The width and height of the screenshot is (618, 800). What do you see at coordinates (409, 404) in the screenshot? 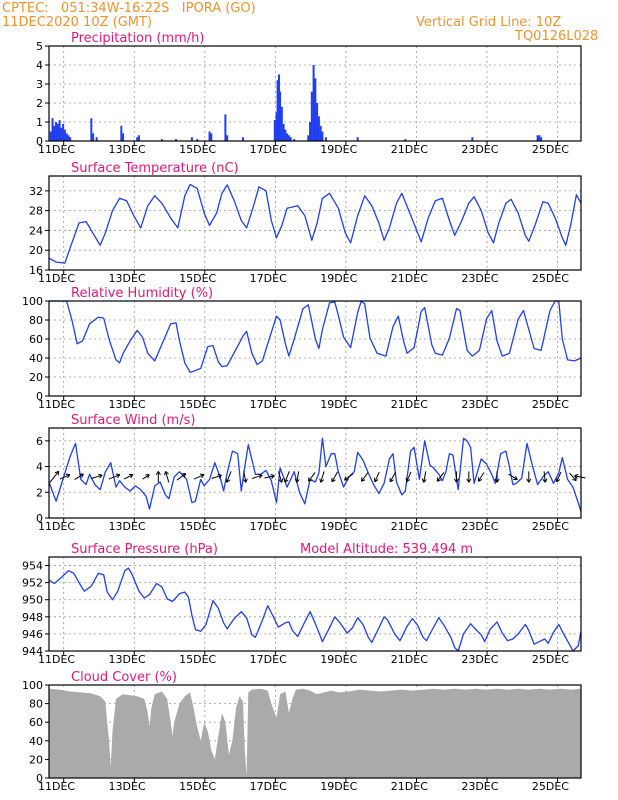
I see `humidity-x-tick-label: 21DEC` at bounding box center [409, 404].